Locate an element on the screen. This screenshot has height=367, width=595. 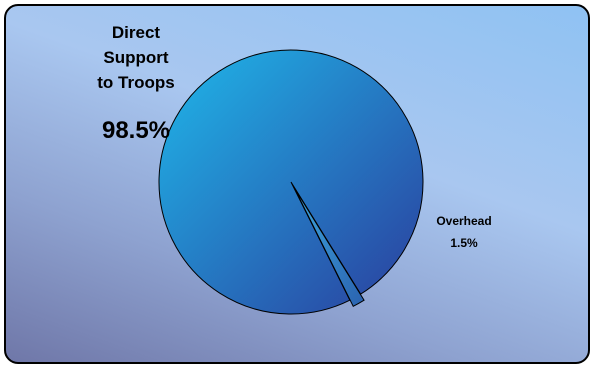
pie-slice-overhead is located at coordinates (329, 247).